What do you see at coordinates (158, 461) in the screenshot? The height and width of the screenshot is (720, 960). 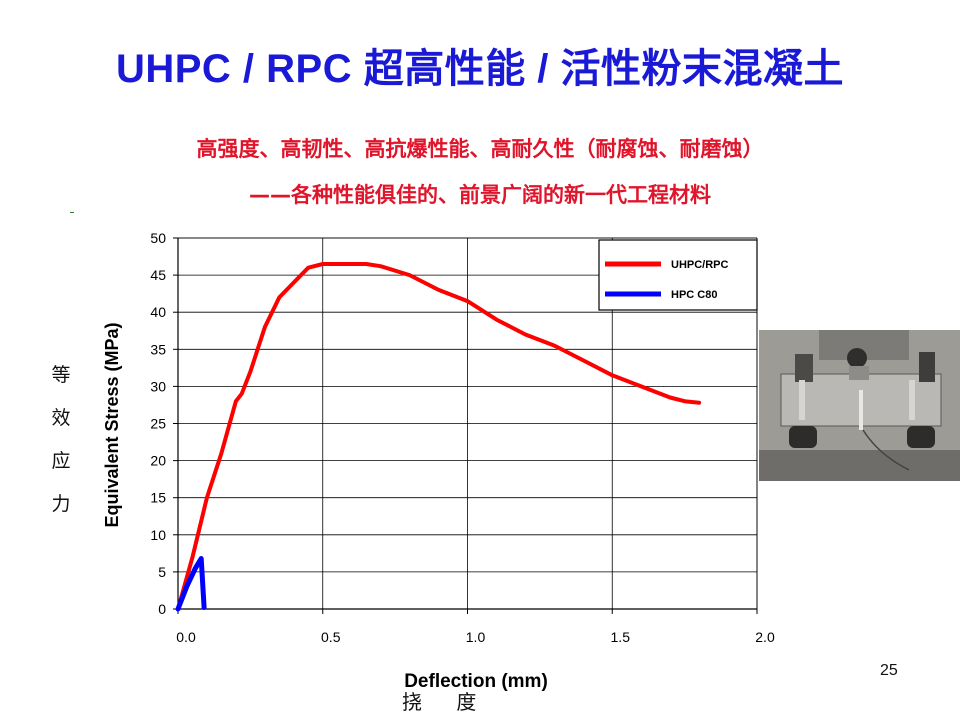 I see `y-tick-label: 20` at bounding box center [158, 461].